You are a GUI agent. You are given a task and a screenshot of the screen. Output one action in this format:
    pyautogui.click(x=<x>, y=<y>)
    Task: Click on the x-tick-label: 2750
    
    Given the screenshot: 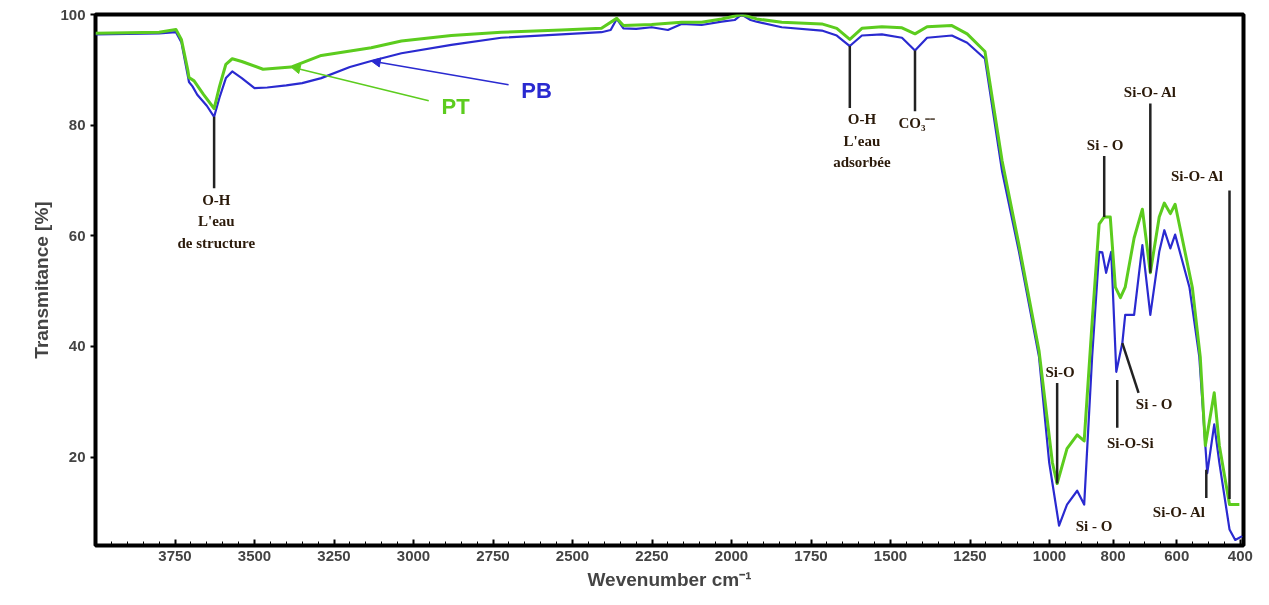 What is the action you would take?
    pyautogui.click(x=493, y=555)
    